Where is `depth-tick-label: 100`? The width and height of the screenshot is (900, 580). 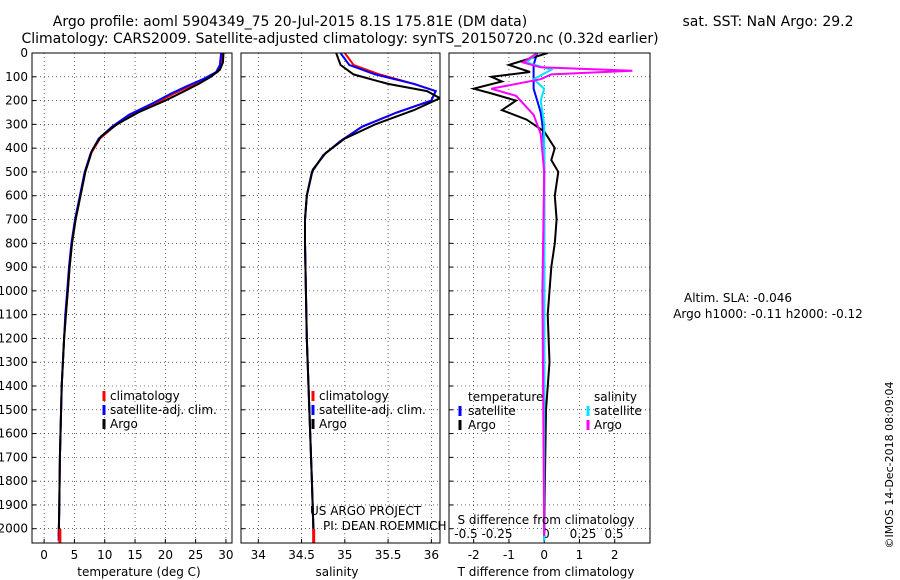 depth-tick-label: 100 is located at coordinates (16, 77).